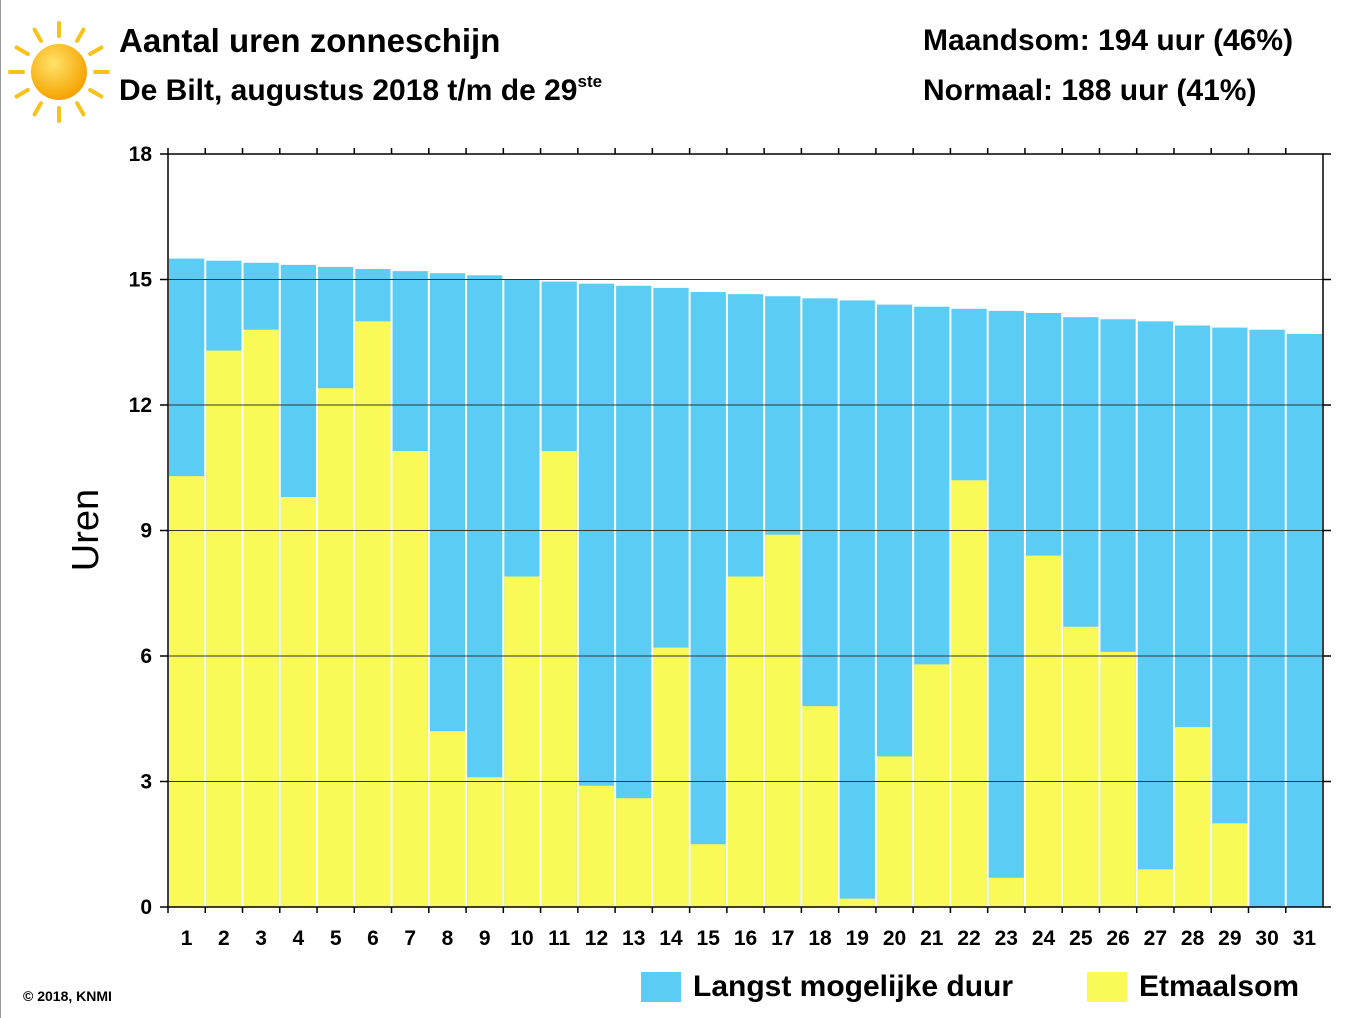 Image resolution: width=1348 pixels, height=1018 pixels. What do you see at coordinates (1229, 938) in the screenshot?
I see `x-tick-label: 29` at bounding box center [1229, 938].